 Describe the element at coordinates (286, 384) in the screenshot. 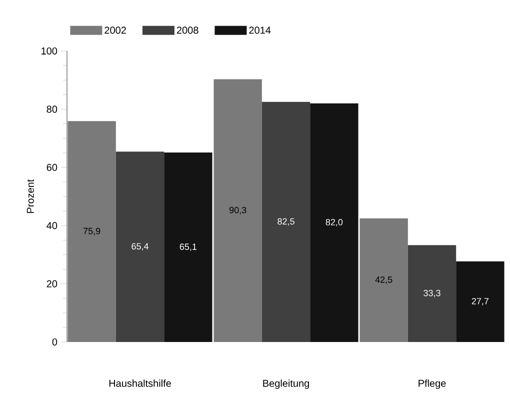

I see `x-tick-label: Begleitung` at that location.